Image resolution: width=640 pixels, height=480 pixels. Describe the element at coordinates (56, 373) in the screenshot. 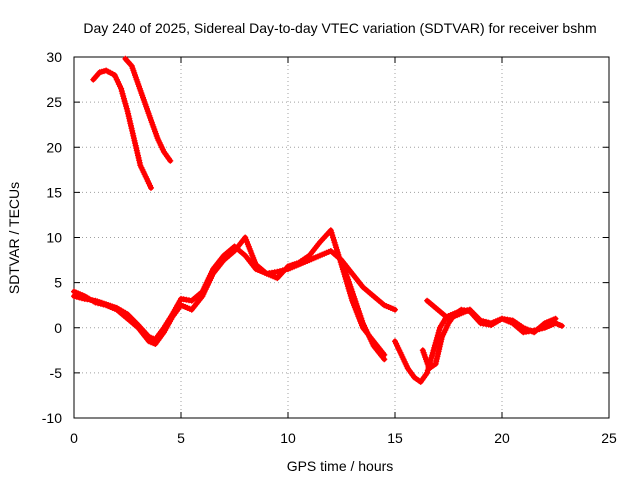

I see `y-tick-label: -5` at that location.